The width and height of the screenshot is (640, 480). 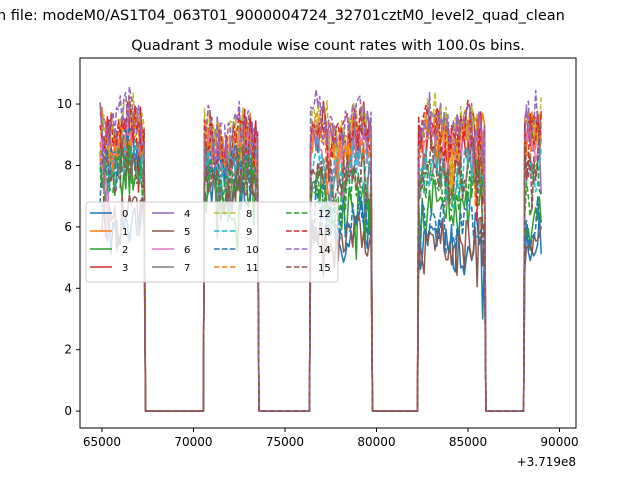 I want to click on legend-label-9: 9, so click(x=249, y=232).